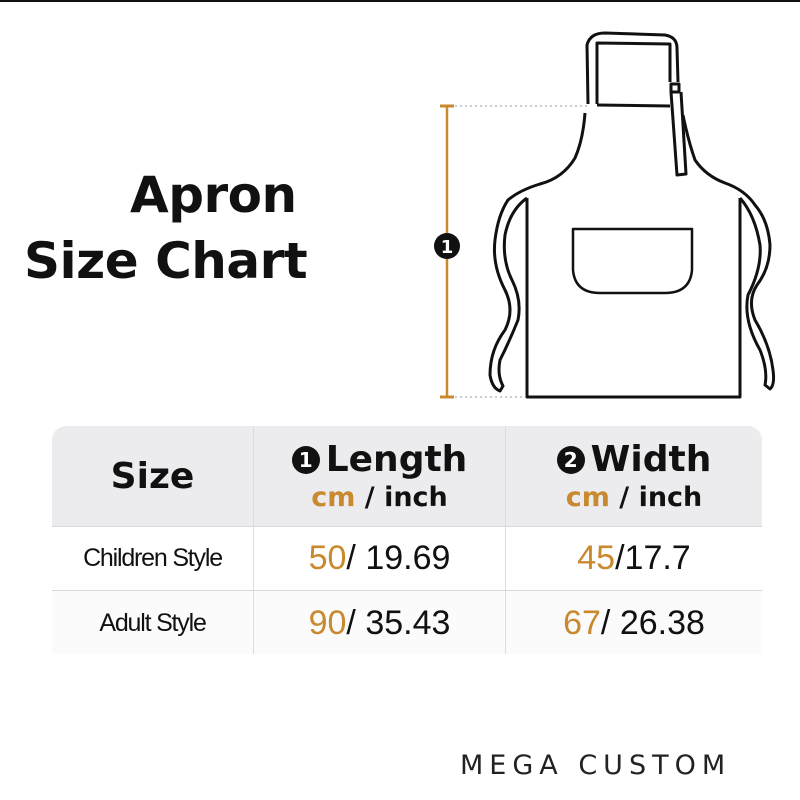 Image resolution: width=800 pixels, height=800 pixels. Describe the element at coordinates (379, 622) in the screenshot. I see `length-value: 90/ 35.43` at that location.